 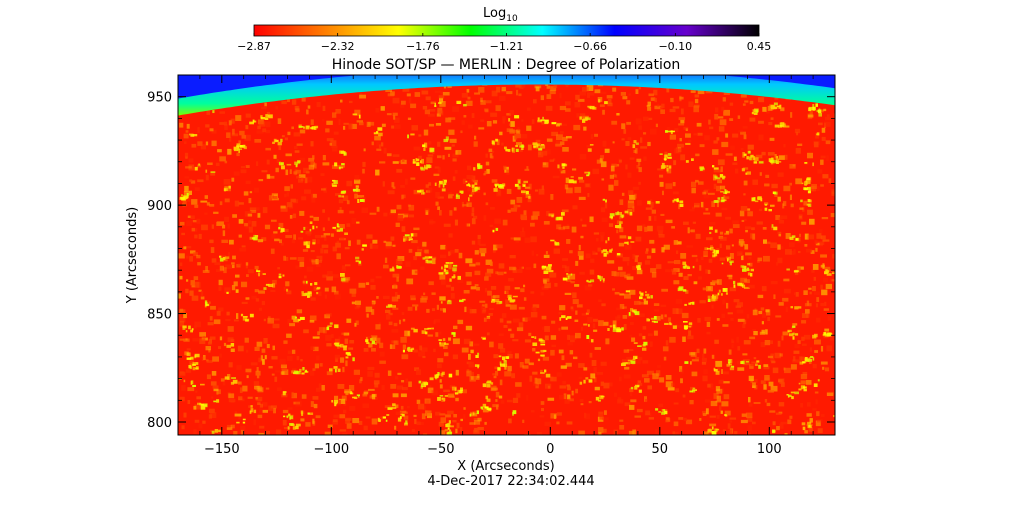 What do you see at coordinates (675, 46) in the screenshot?
I see `colorbar-tick-label: −0.10` at bounding box center [675, 46].